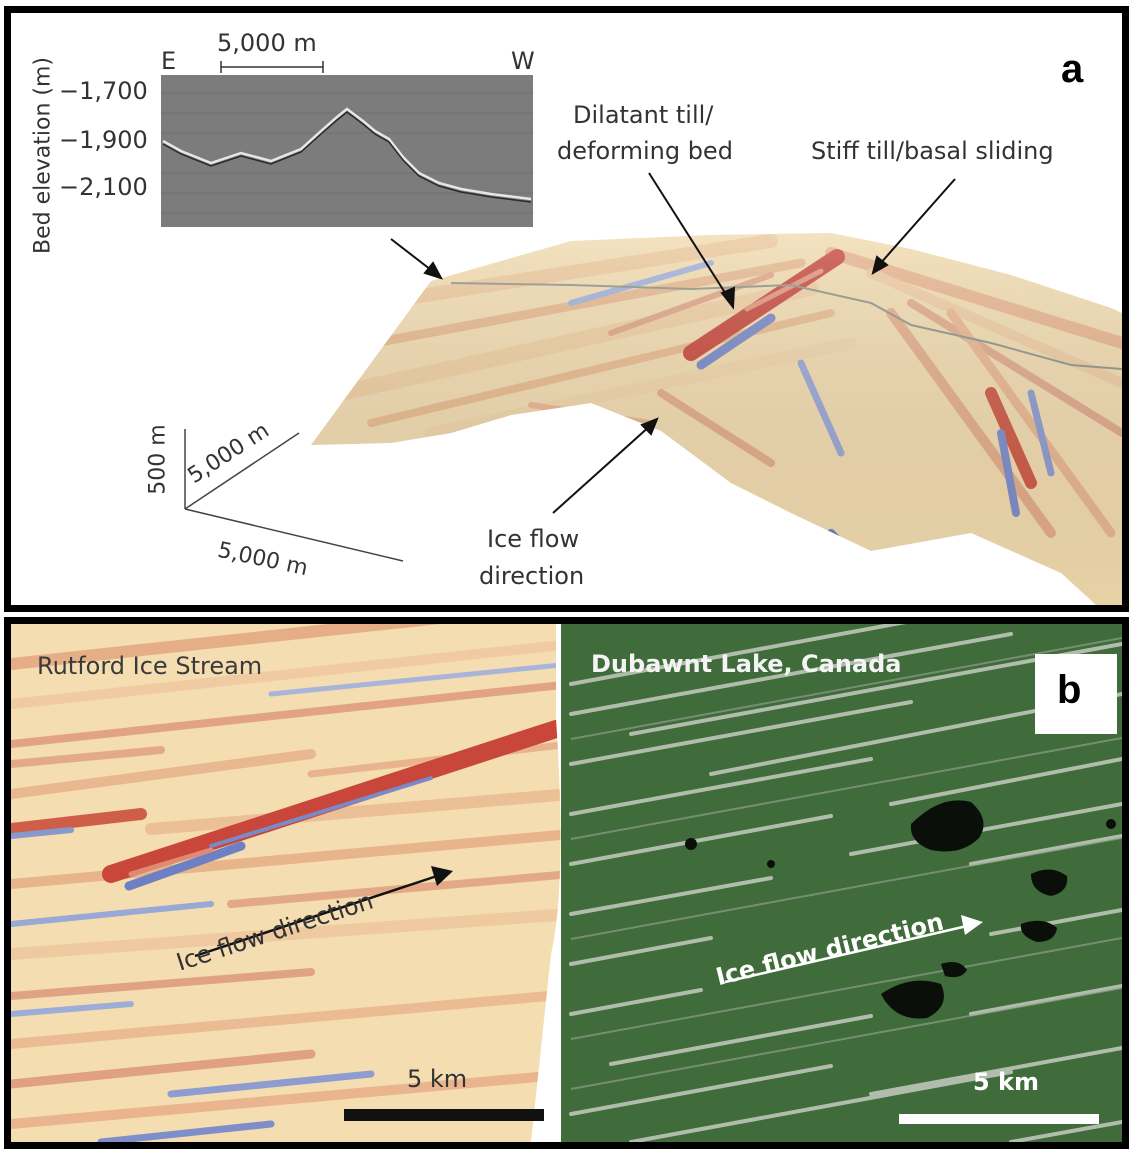 Image resolution: width=1133 pixels, height=1153 pixels. Describe the element at coordinates (437, 1079) in the screenshot. I see `left-scale-label: 5 km` at that location.